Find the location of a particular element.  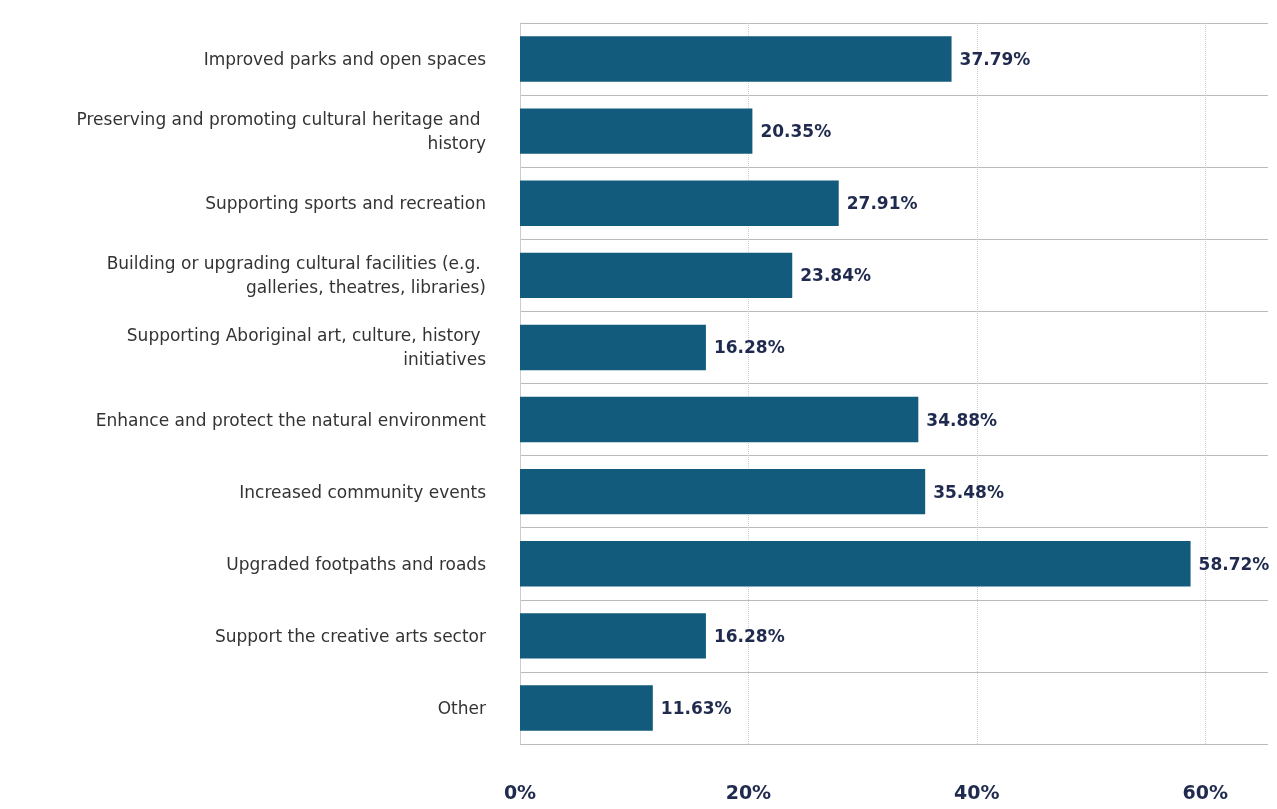

data-label: 23.84% is located at coordinates (836, 275).